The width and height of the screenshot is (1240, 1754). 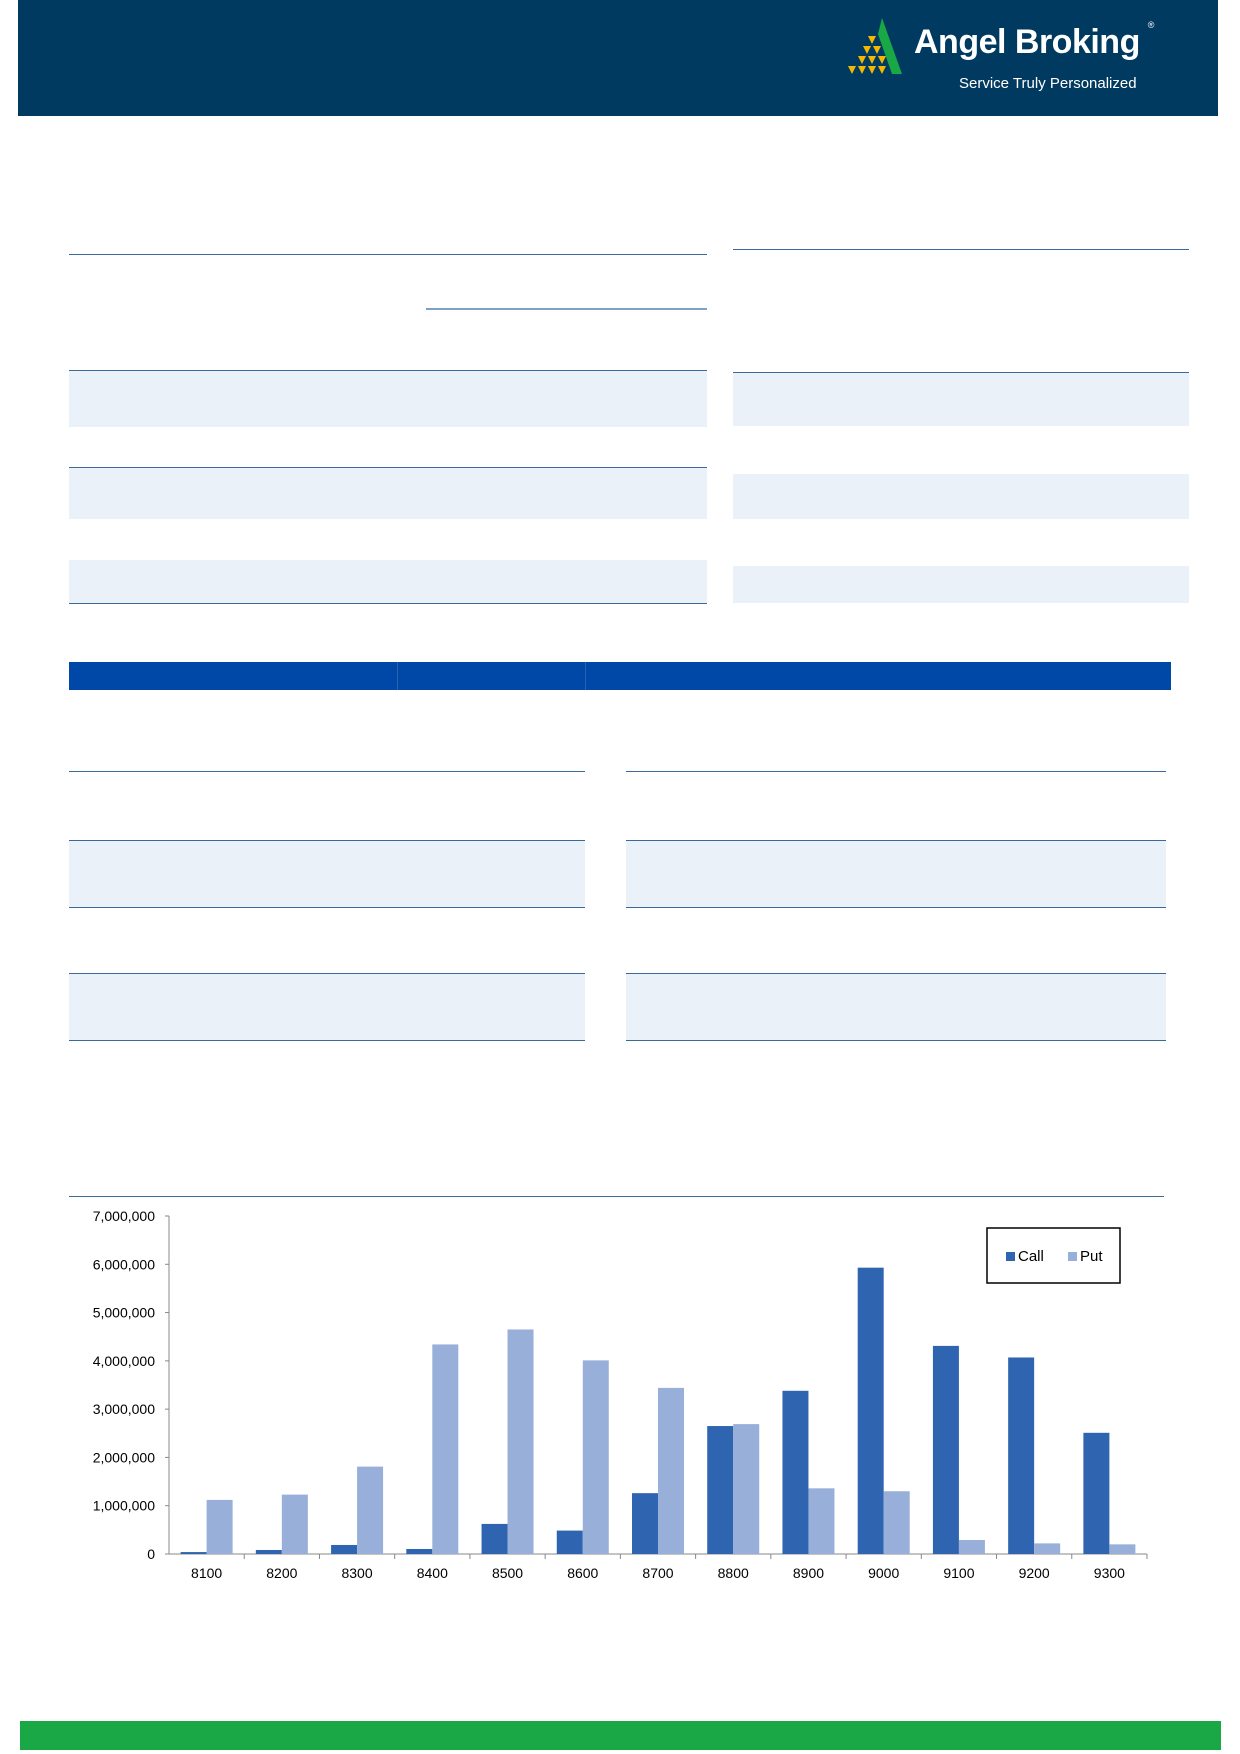 What do you see at coordinates (733, 1573) in the screenshot?
I see `x-tick-label: 8800` at bounding box center [733, 1573].